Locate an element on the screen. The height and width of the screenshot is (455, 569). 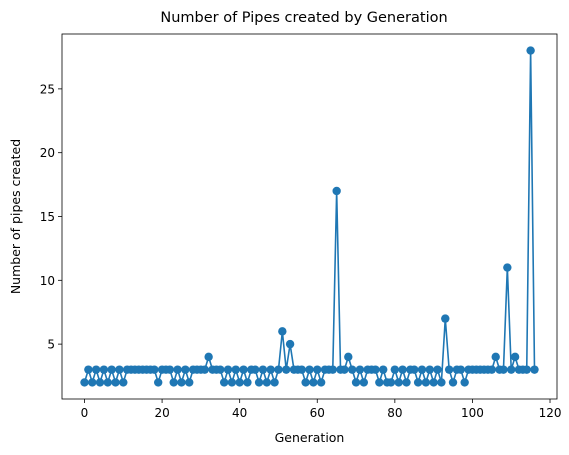
x-axis-ticks: 0 20 40 60 80 100 120 is located at coordinates (321, 409).